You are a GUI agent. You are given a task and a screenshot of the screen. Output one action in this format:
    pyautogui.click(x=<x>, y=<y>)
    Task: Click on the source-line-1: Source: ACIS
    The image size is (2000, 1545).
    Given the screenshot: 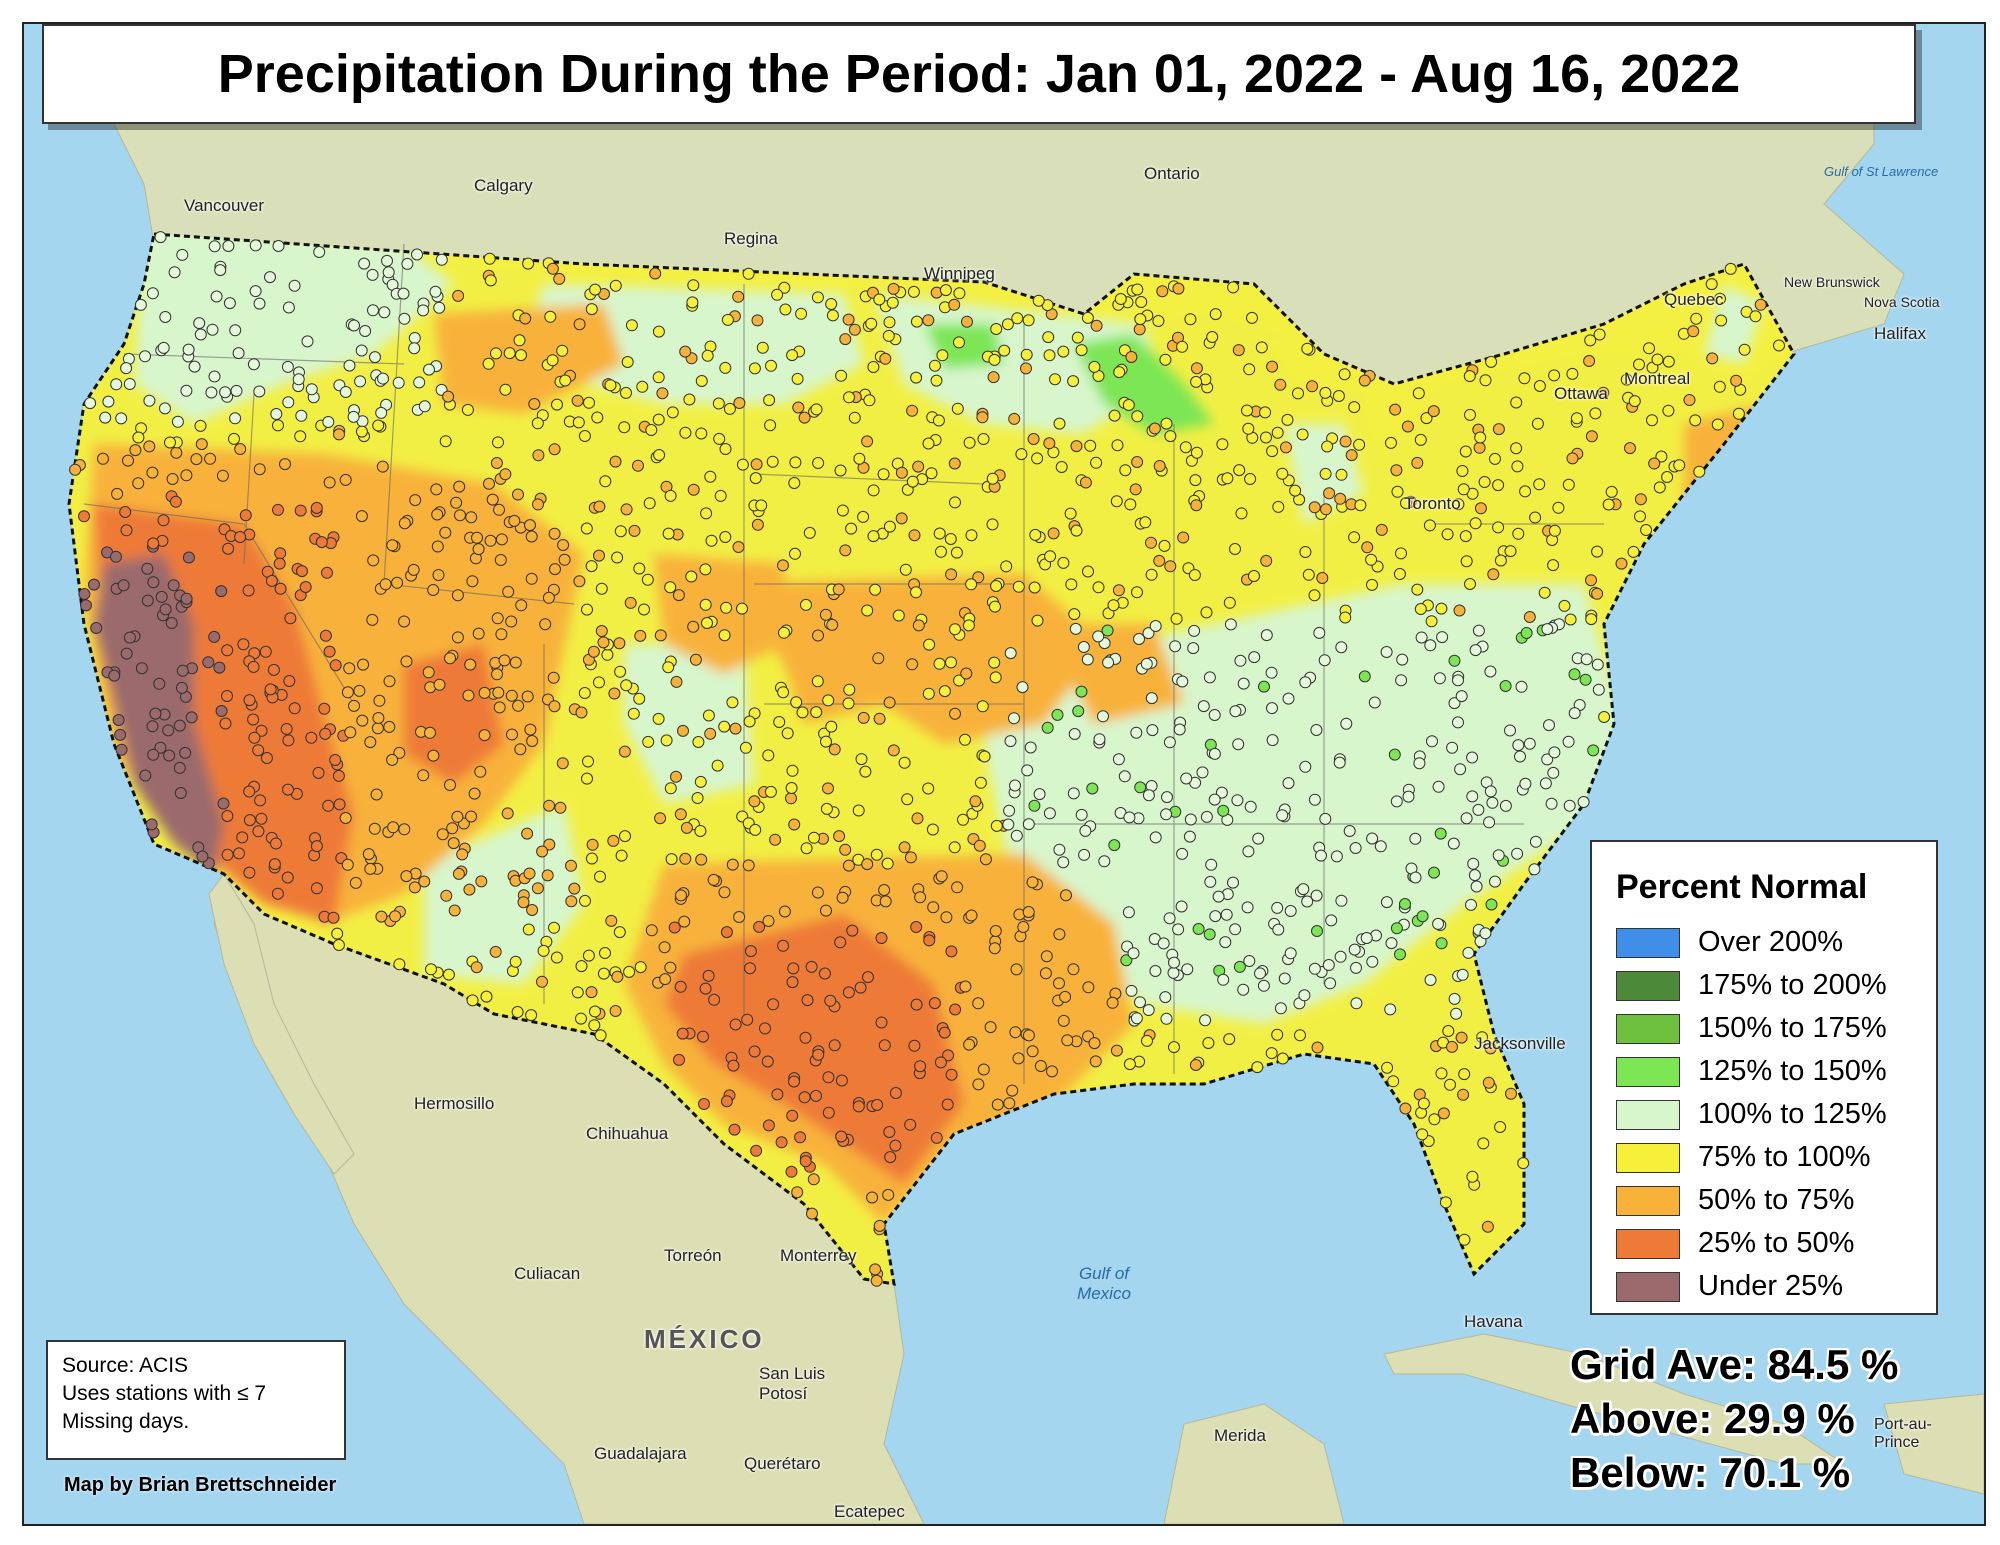 What is the action you would take?
    pyautogui.click(x=125, y=1365)
    